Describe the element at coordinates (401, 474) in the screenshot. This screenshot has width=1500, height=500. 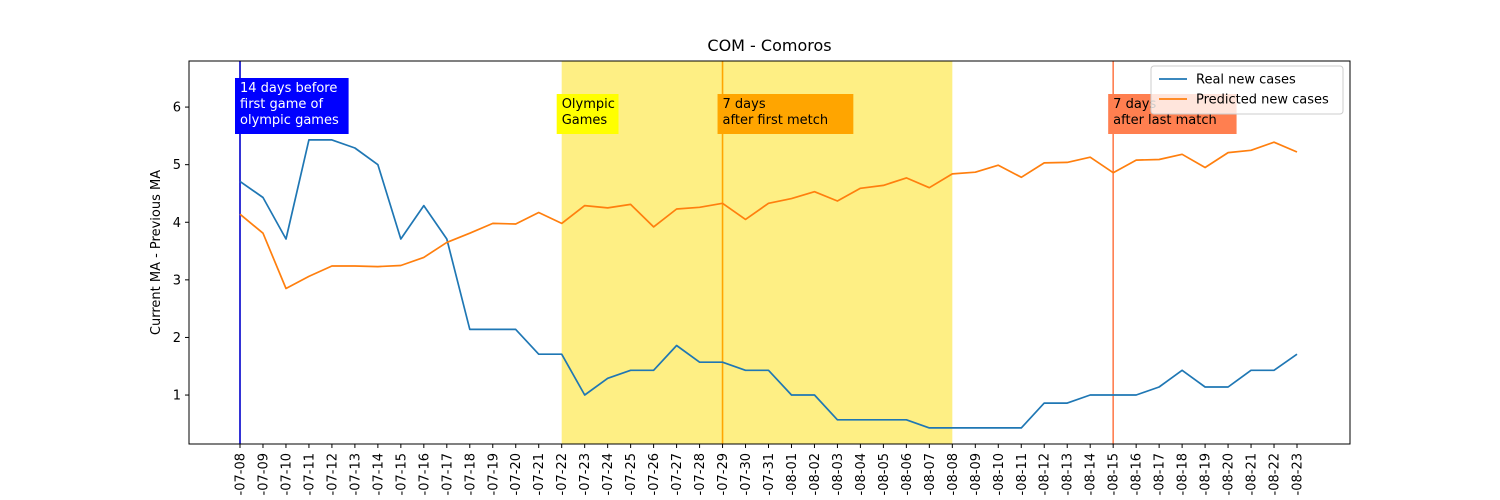
I see `x-tick-label: -07-15` at that location.